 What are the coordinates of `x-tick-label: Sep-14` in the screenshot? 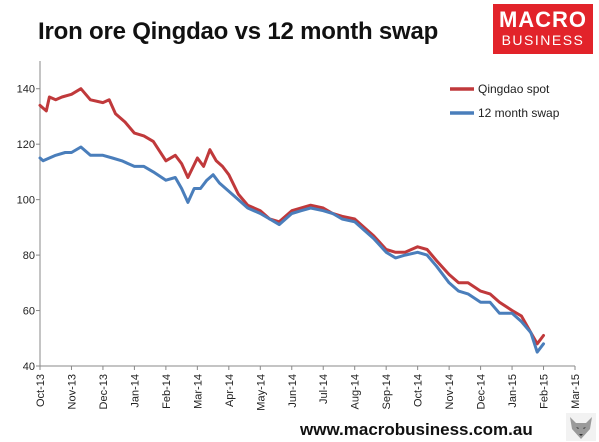 It's located at (387, 391).